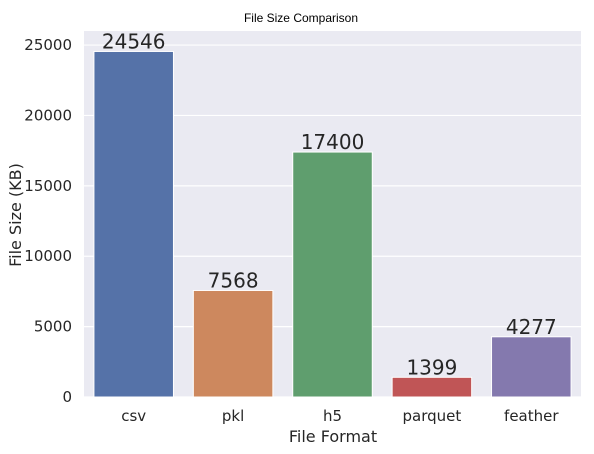 The height and width of the screenshot is (454, 594). Describe the element at coordinates (332, 274) in the screenshot. I see `bar-h5` at that location.